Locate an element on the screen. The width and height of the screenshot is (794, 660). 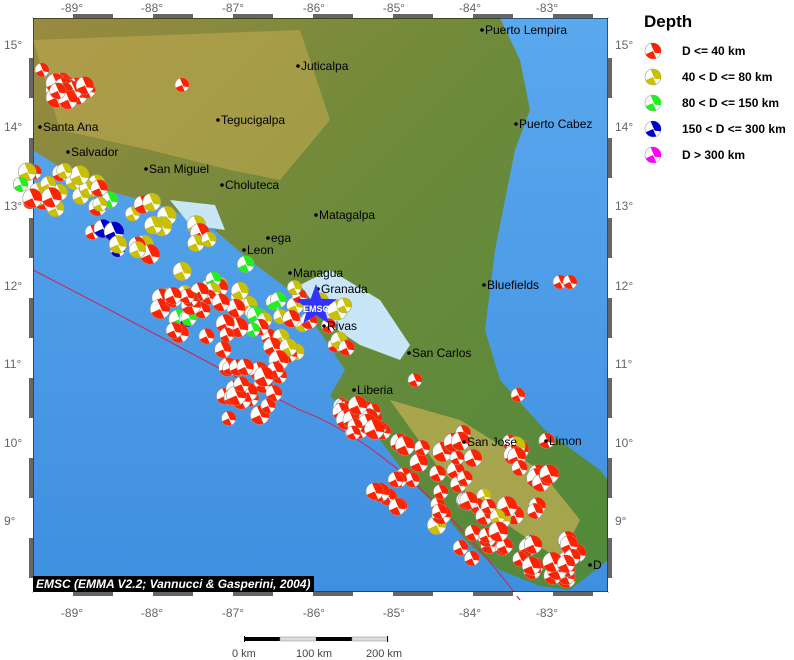
city-label: San Carlos is located at coordinates (441, 353).